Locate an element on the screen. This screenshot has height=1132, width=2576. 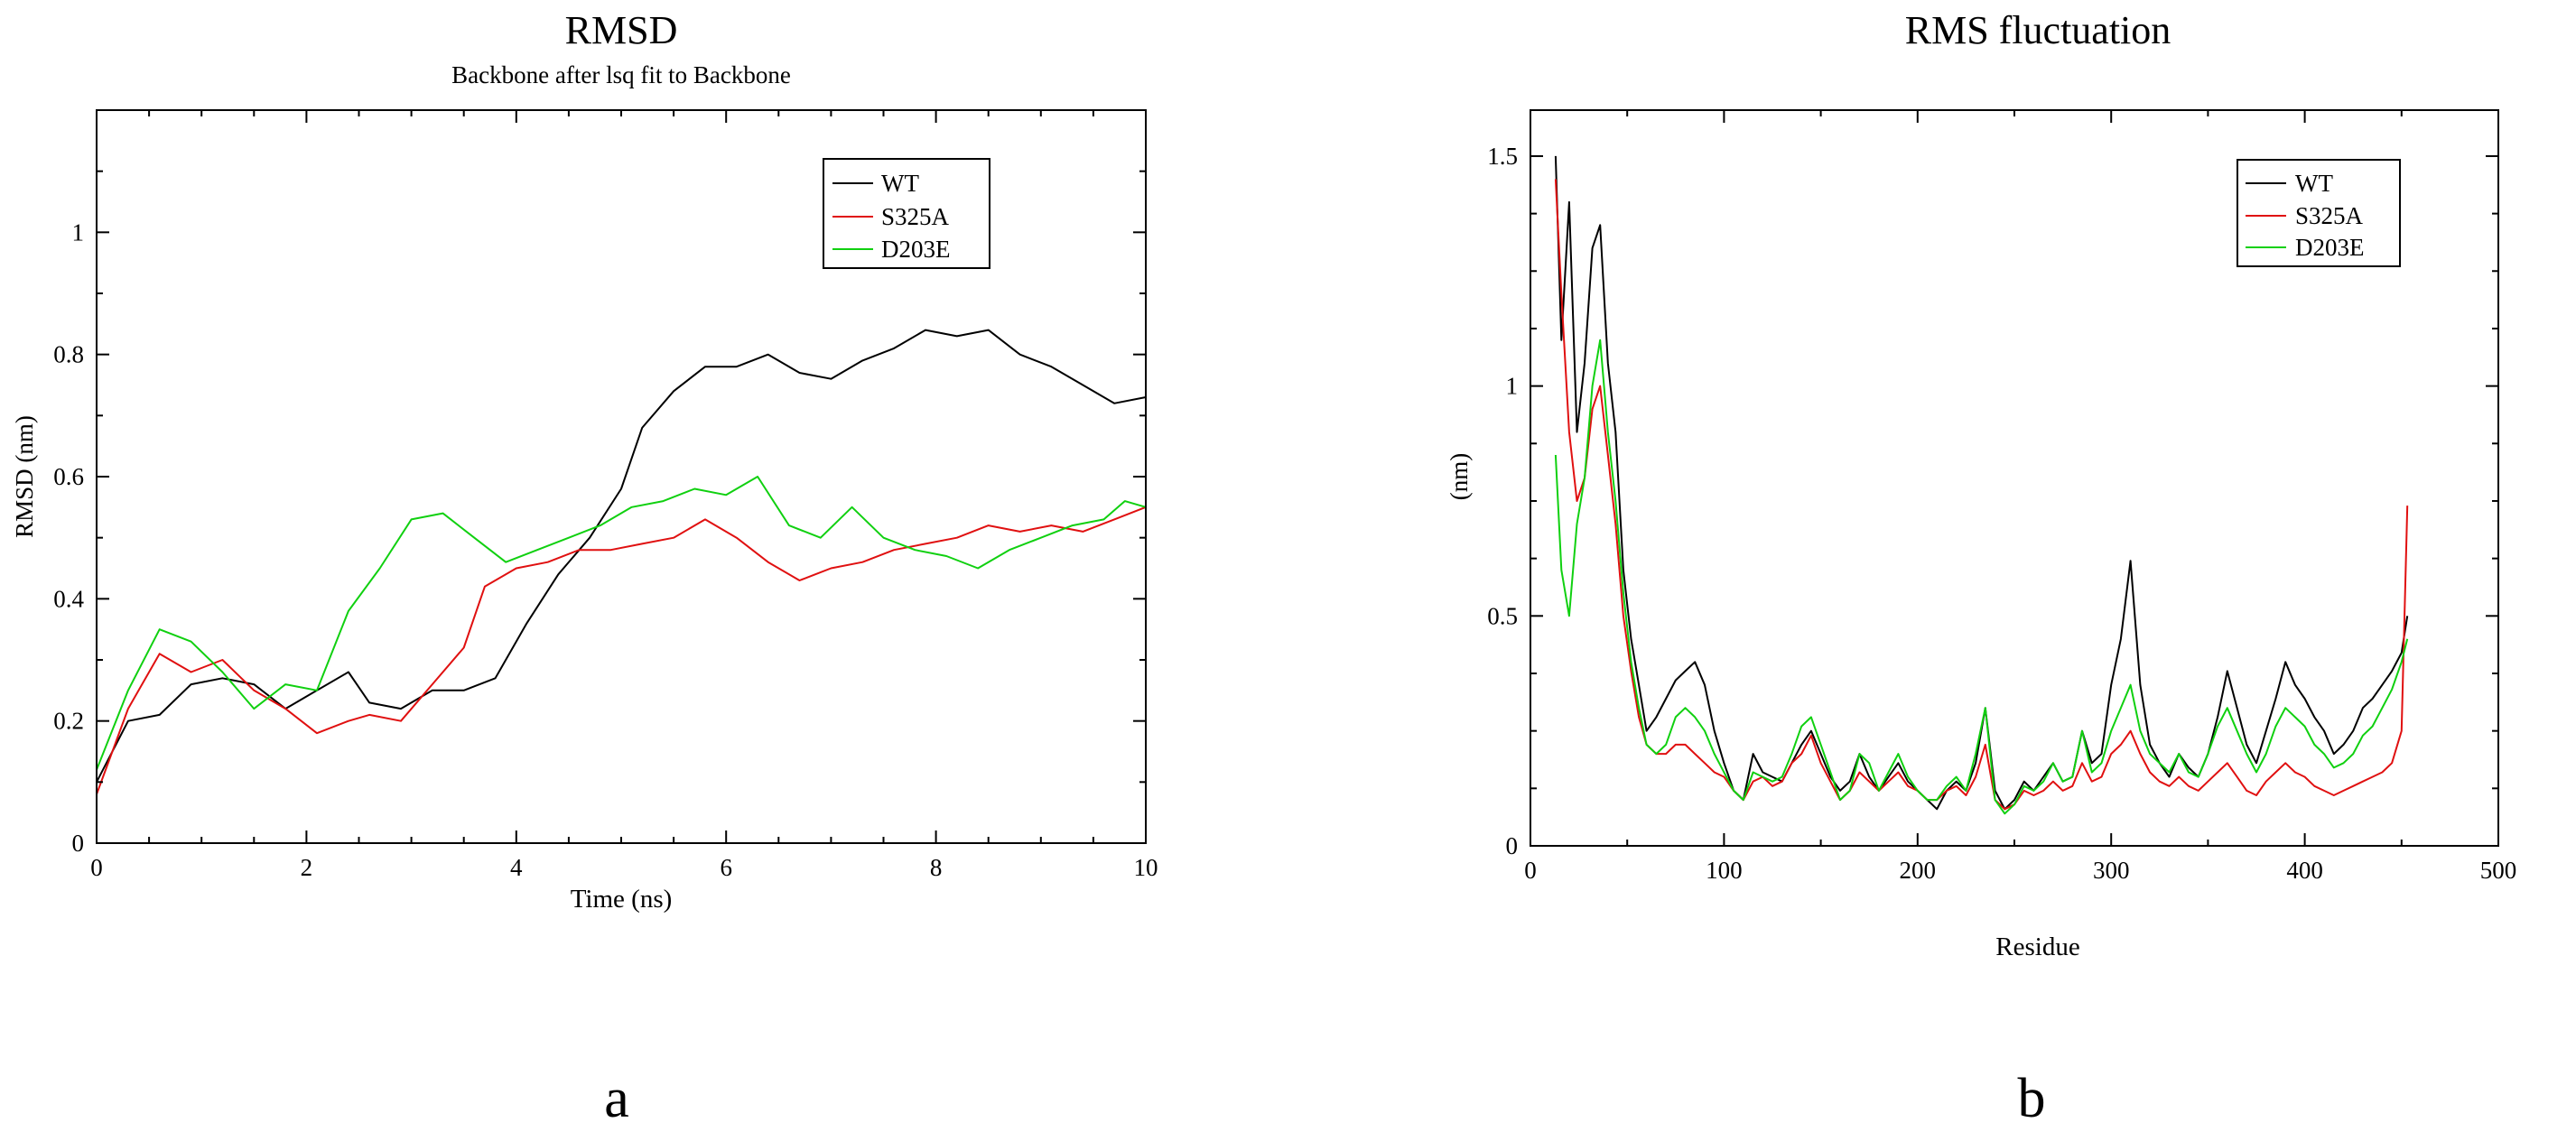
rmsd-y-tick-label: 0.8 is located at coordinates (68, 355).